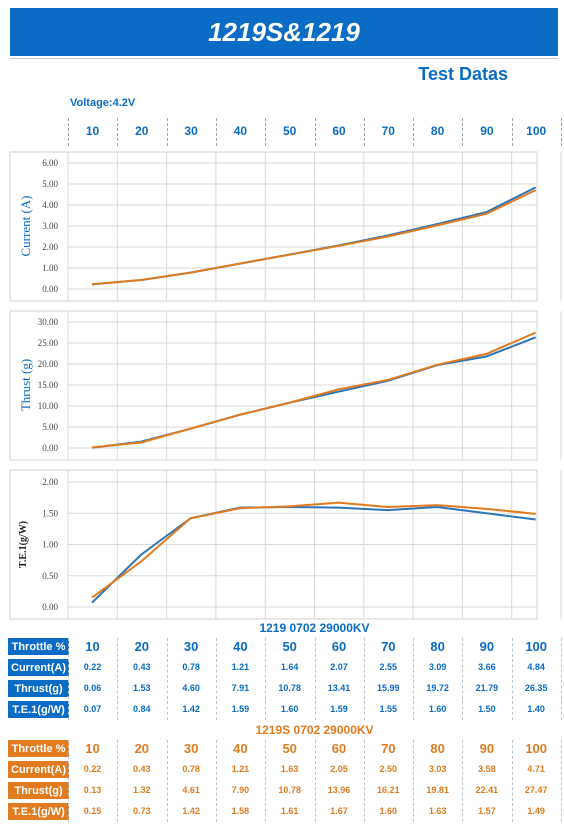 The image size is (564, 830). I want to click on table-value-cell: 0.43, so click(142, 667).